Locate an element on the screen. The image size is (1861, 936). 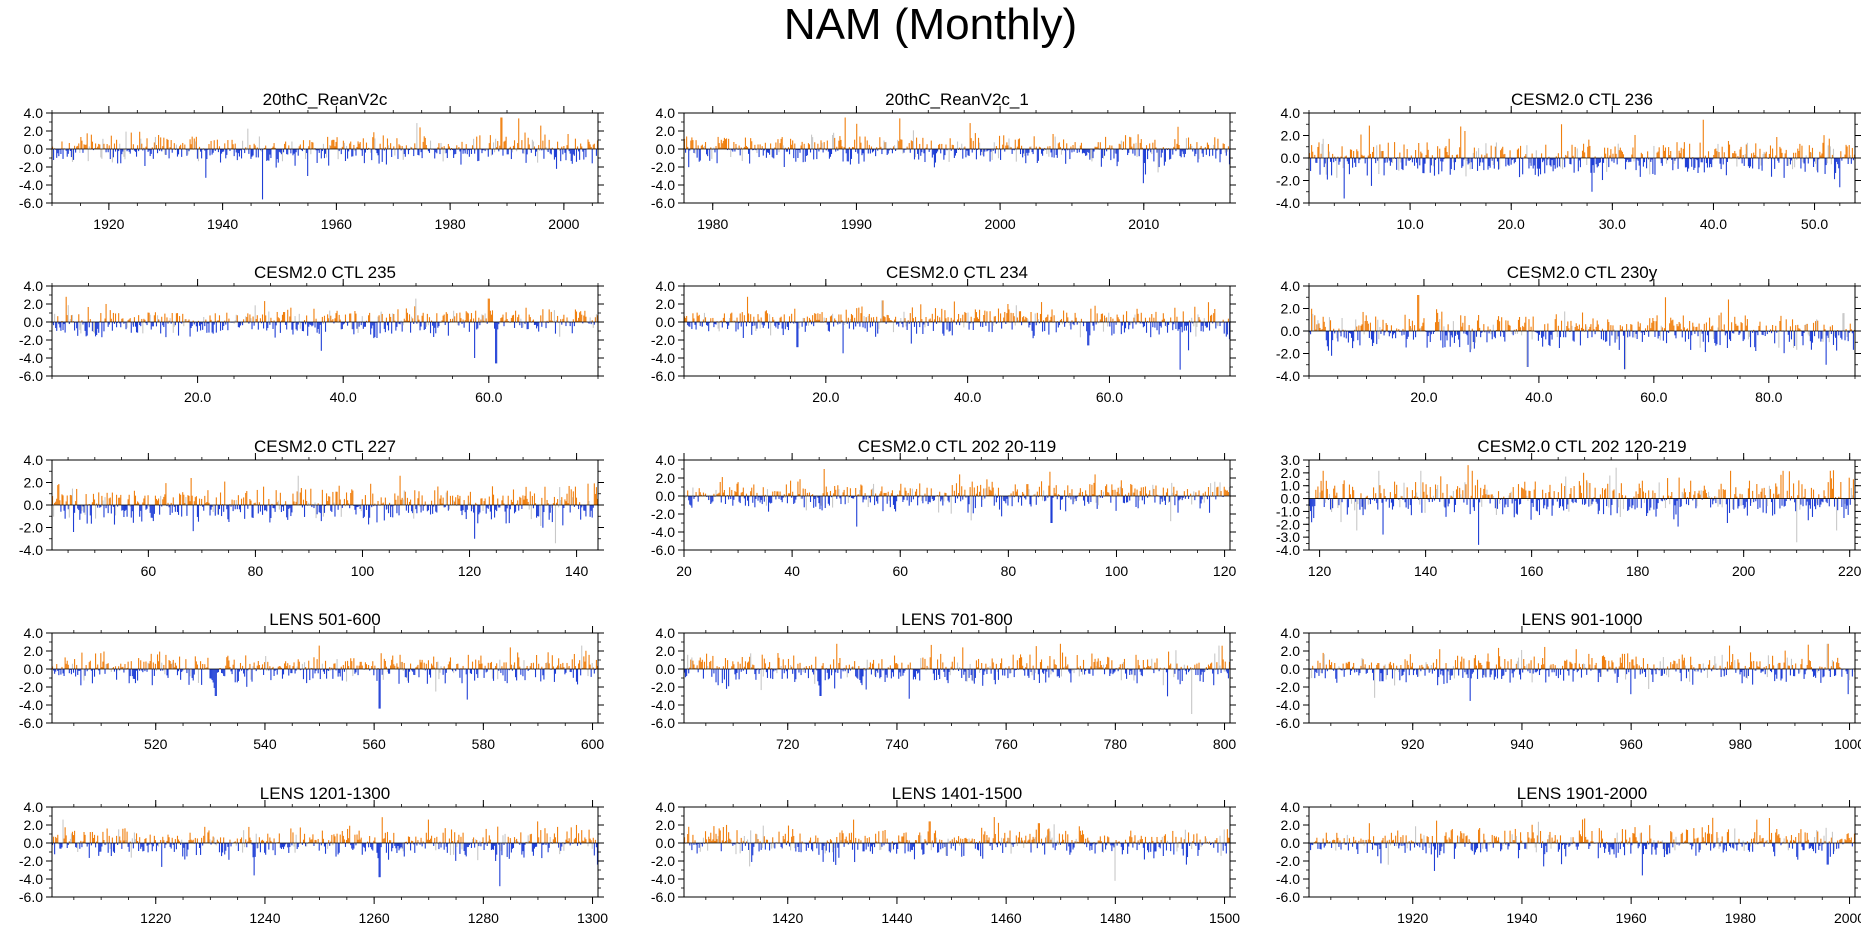
x-tick-label: 100 is located at coordinates (363, 571).